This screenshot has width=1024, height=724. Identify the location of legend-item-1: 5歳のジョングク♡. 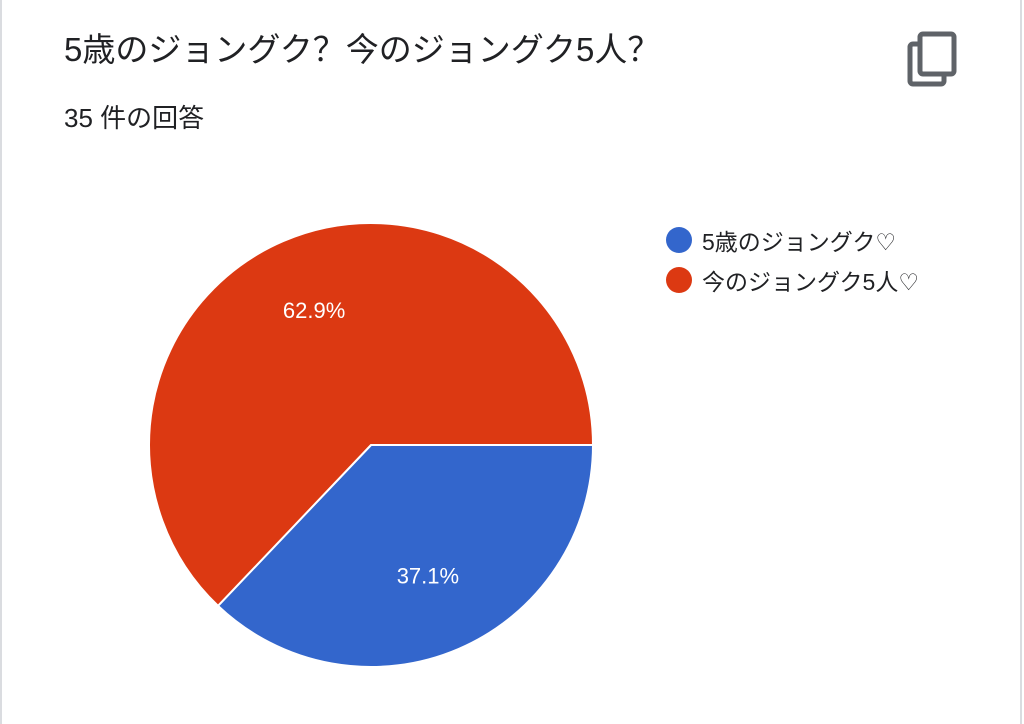
(792, 240).